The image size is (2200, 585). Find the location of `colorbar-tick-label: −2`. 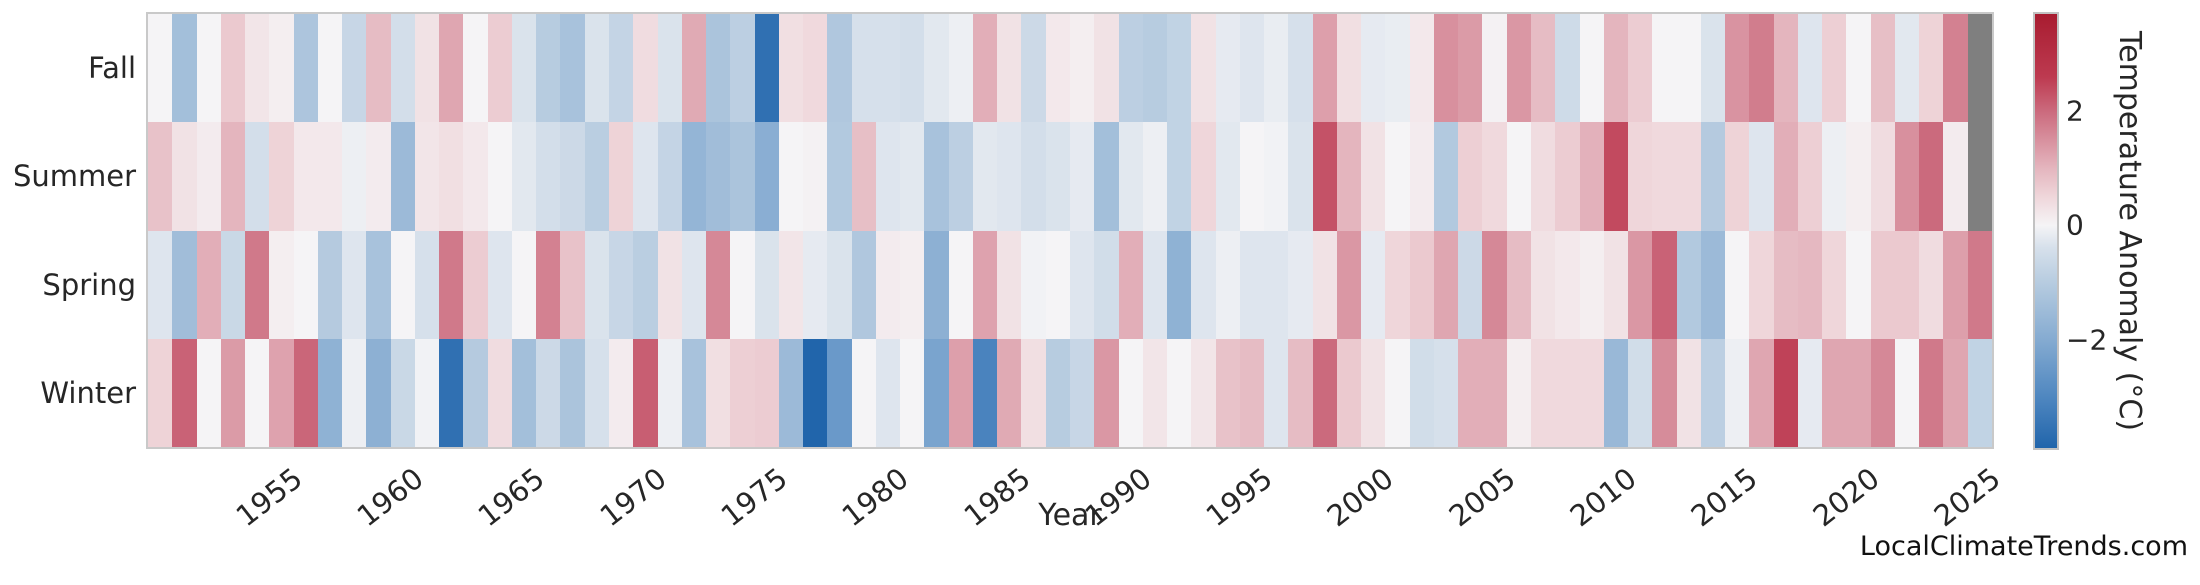

colorbar-tick-label: −2 is located at coordinates (2087, 339).